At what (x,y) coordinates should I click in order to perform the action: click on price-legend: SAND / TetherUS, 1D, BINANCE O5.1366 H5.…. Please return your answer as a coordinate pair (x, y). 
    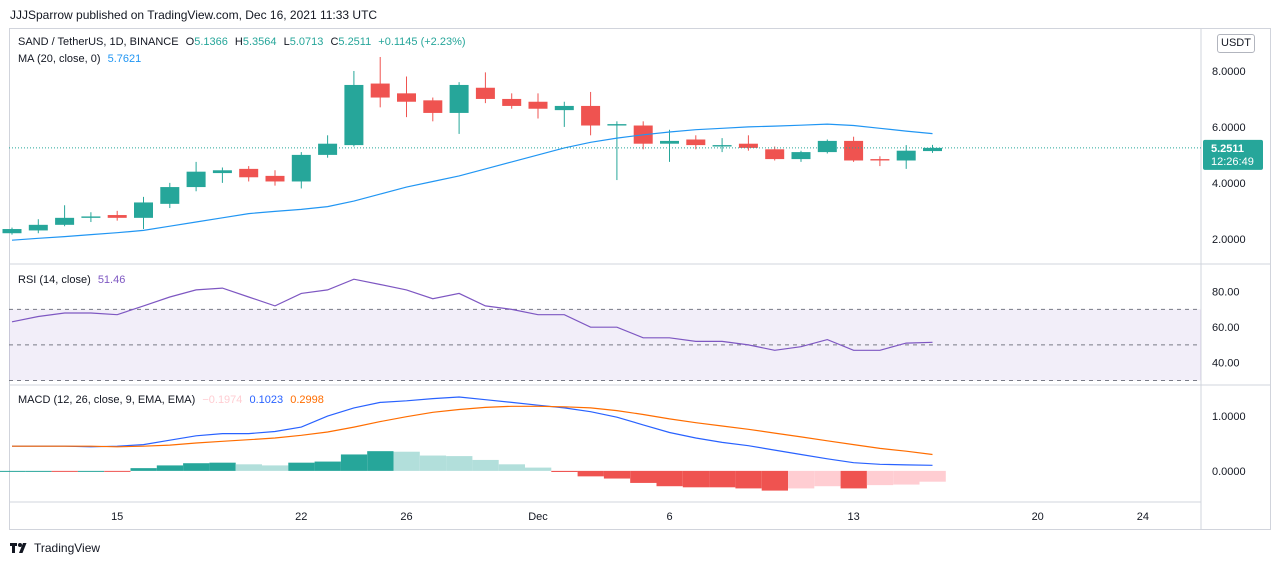
    Looking at the image, I should click on (244, 42).